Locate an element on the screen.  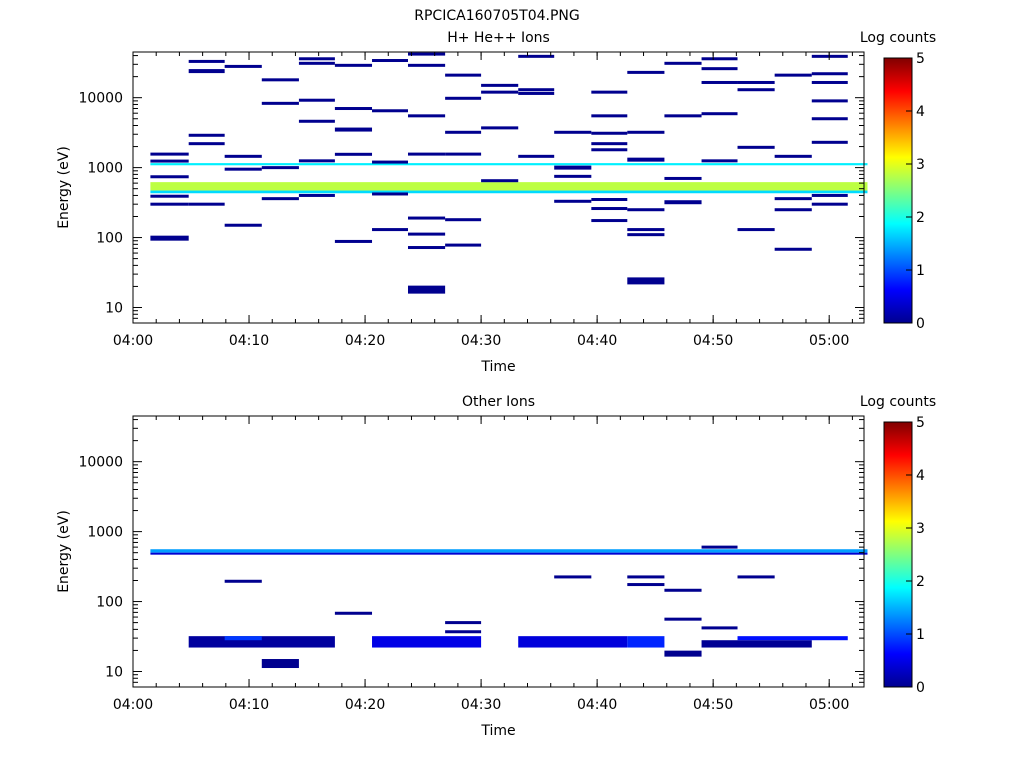
x-tick-label: 04:20 is located at coordinates (365, 341).